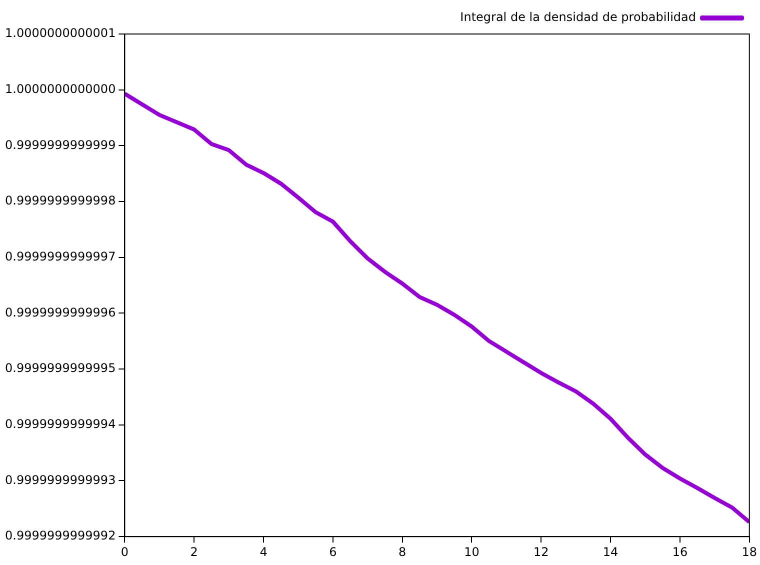 The height and width of the screenshot is (565, 760). What do you see at coordinates (578, 17) in the screenshot?
I see `legend-label: Integral de la densidad de probabilidad` at bounding box center [578, 17].